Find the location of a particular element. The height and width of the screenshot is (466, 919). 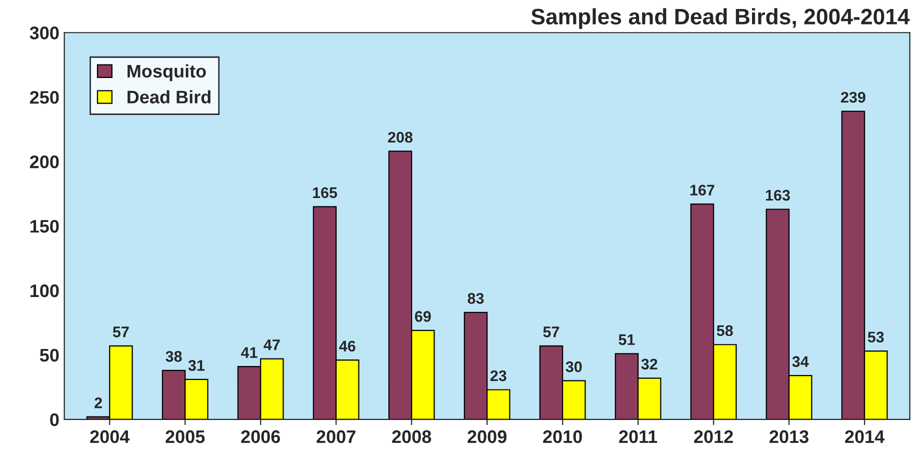

data-label: 31 is located at coordinates (196, 365).